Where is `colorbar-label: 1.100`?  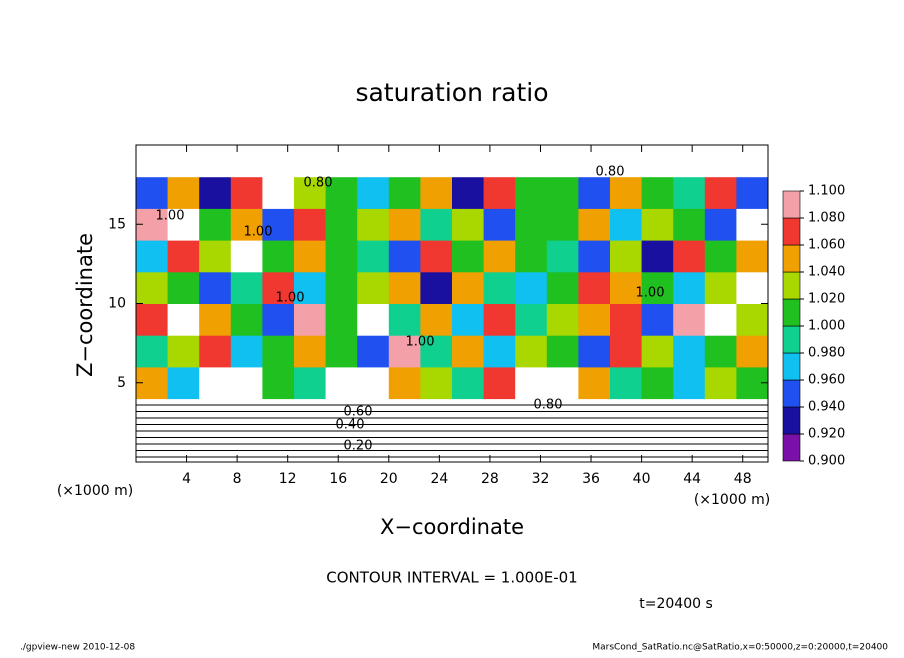 colorbar-label: 1.100 is located at coordinates (826, 191).